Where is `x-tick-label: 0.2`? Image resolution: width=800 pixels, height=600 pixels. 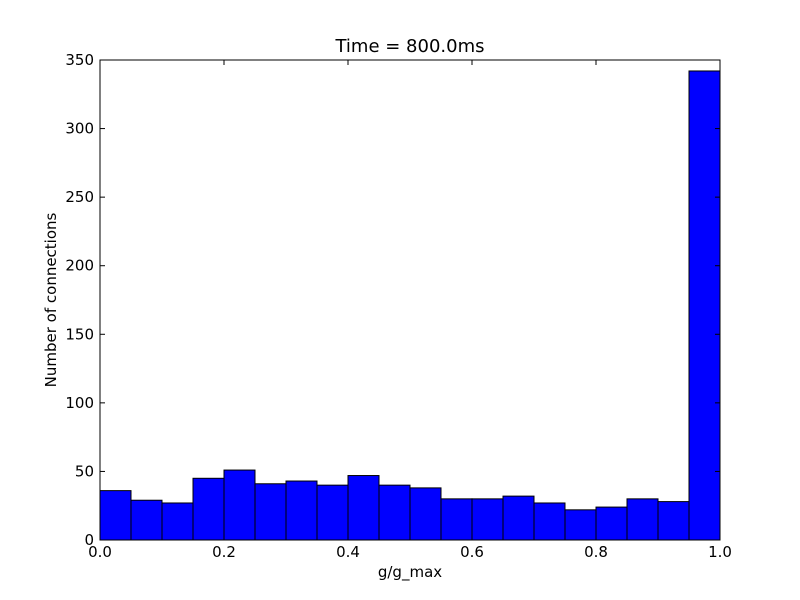
x-tick-label: 0.2 is located at coordinates (224, 552).